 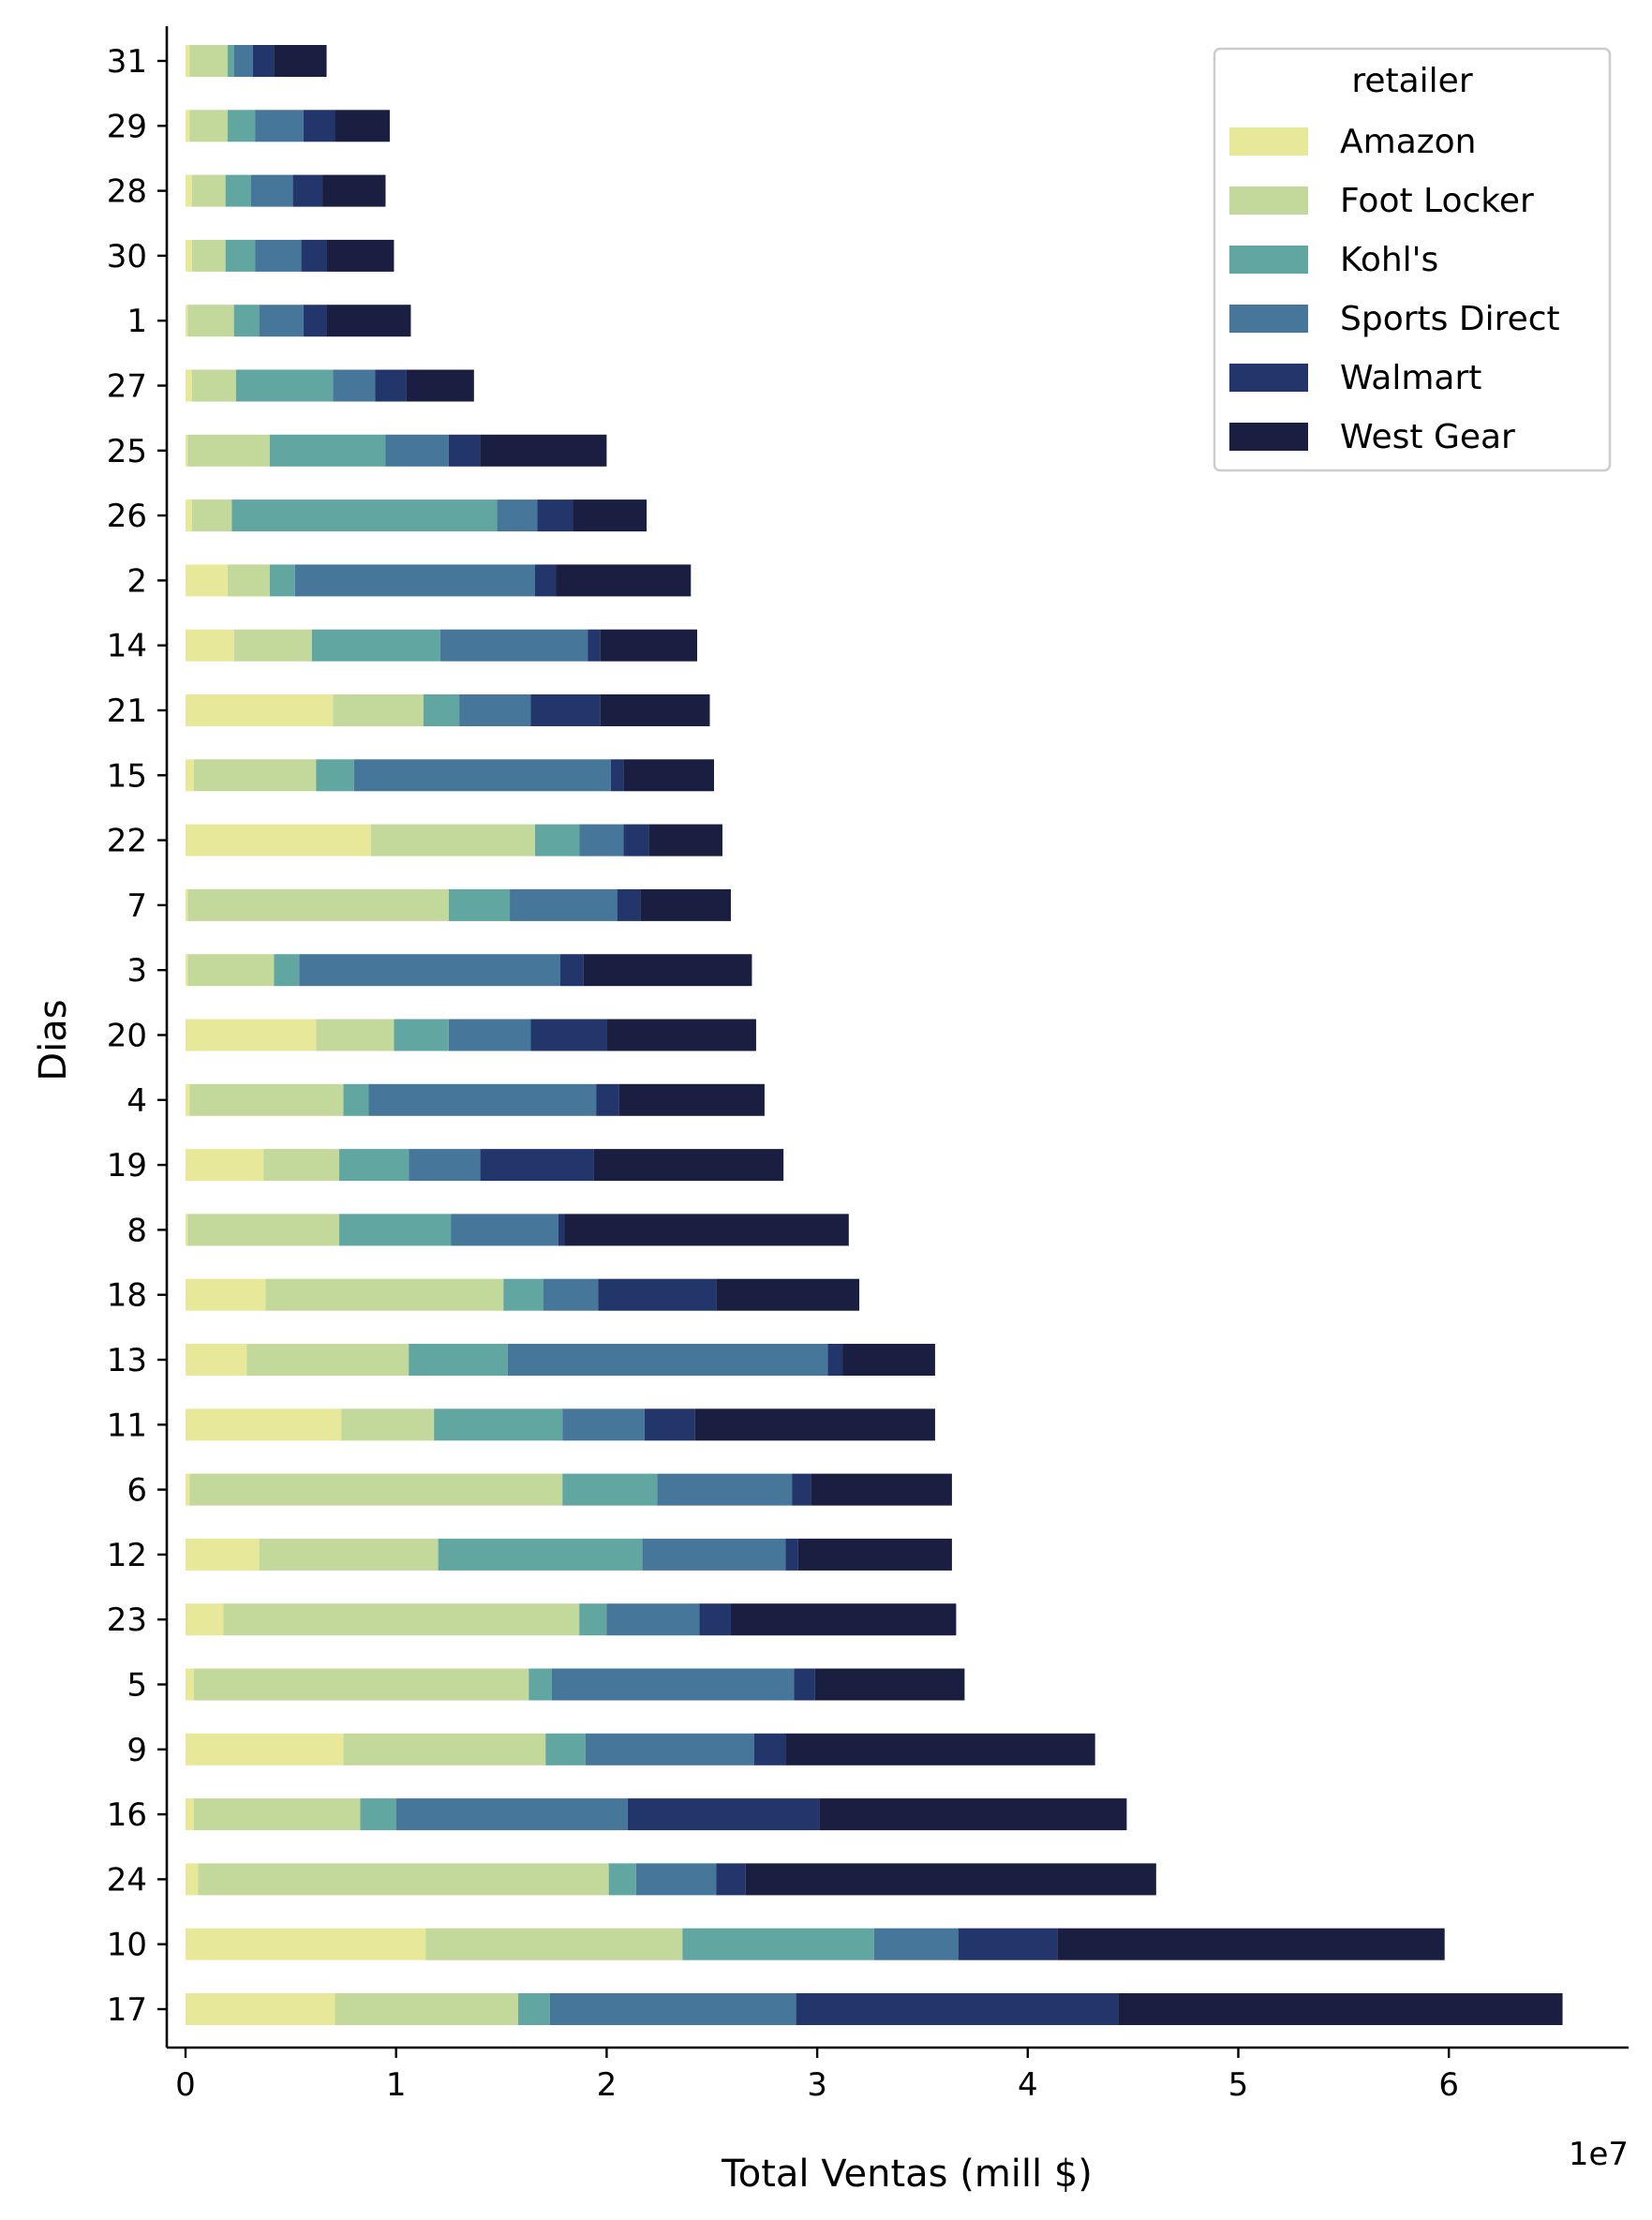 I want to click on bar-day-23-amazon, so click(x=205, y=1620).